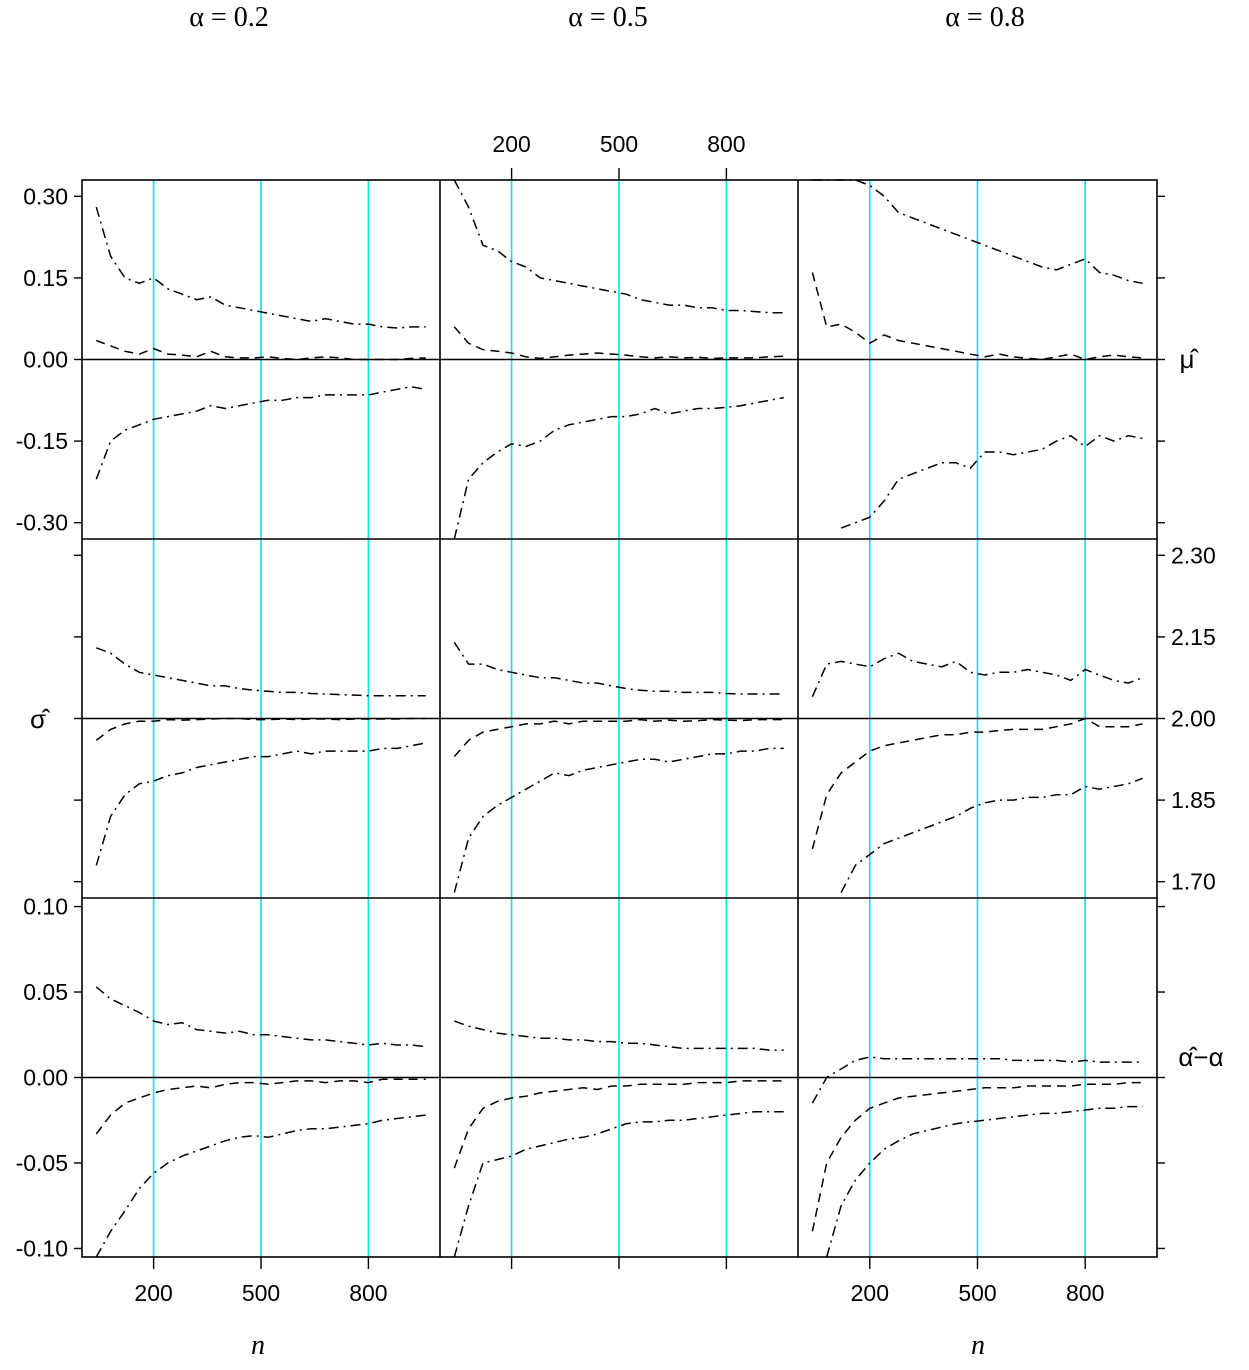 This screenshot has width=1249, height=1370. Describe the element at coordinates (1200, 1057) in the screenshot. I see `row-label-2: α̂−α` at that location.